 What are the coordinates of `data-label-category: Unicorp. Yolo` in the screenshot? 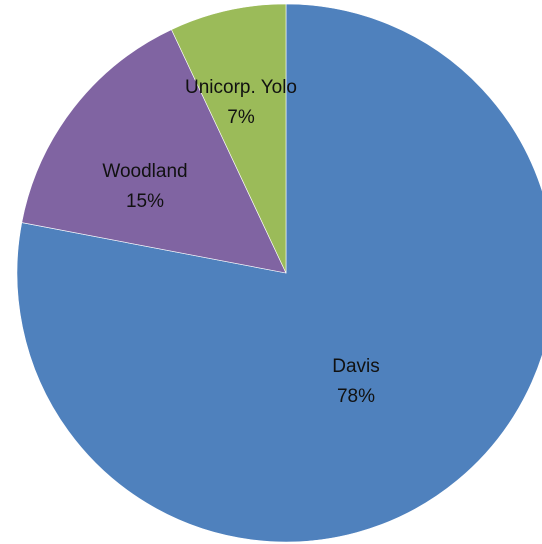 It's located at (241, 87).